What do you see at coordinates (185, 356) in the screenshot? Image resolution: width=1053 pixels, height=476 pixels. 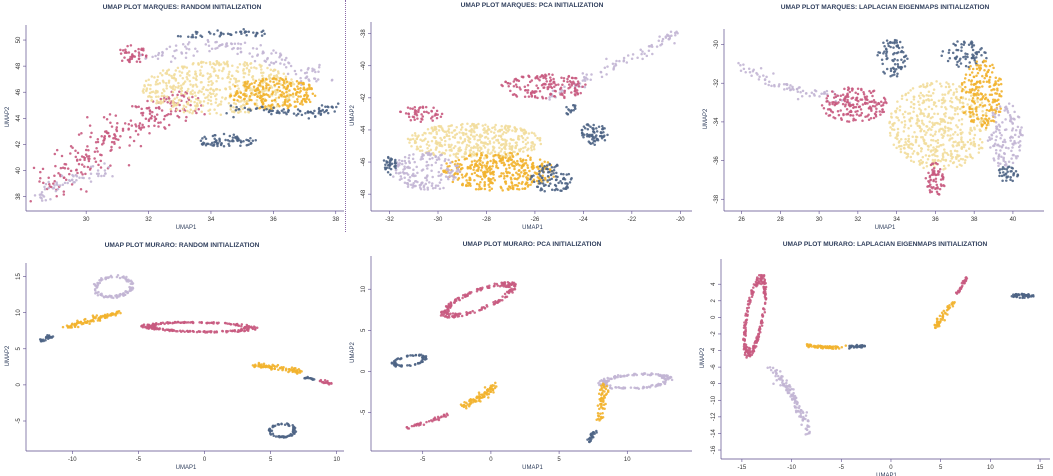 I see `scatter-points` at bounding box center [185, 356].